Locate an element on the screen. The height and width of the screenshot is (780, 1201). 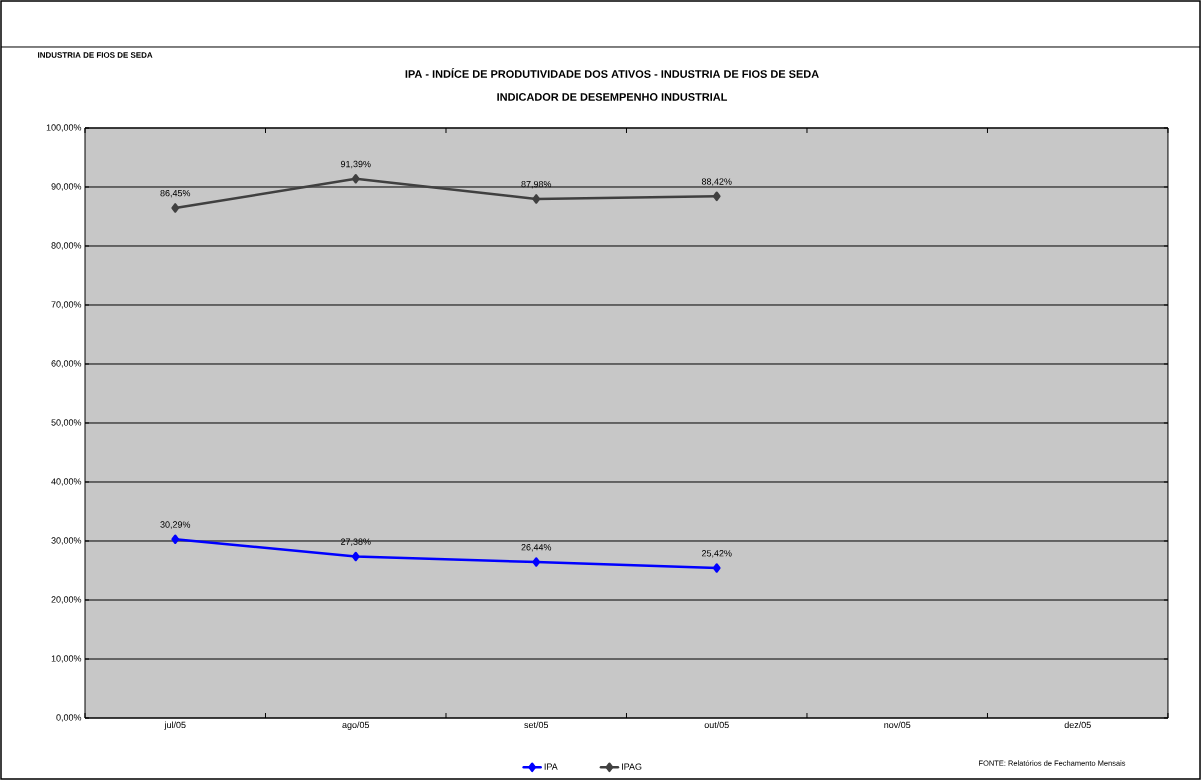
chart-title: IPA - INDÍCE DE PRODUTIVIDADE DOS ATIVOS - INDUSTRIA DE FIOS DE SEDA is located at coordinates (612, 73).